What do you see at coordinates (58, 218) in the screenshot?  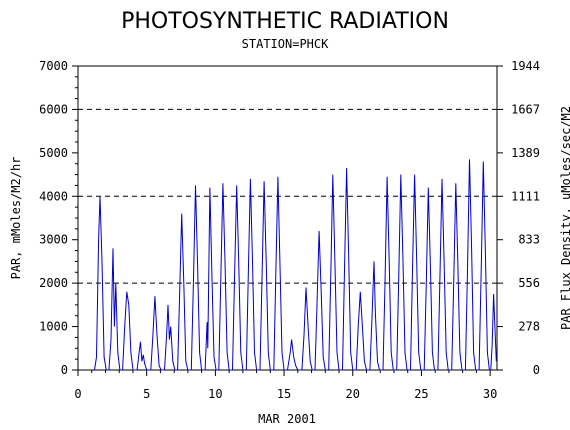 I see `y-axis-left: 0 1000 2000 3000 4000 5000 6000 7000` at bounding box center [58, 218].